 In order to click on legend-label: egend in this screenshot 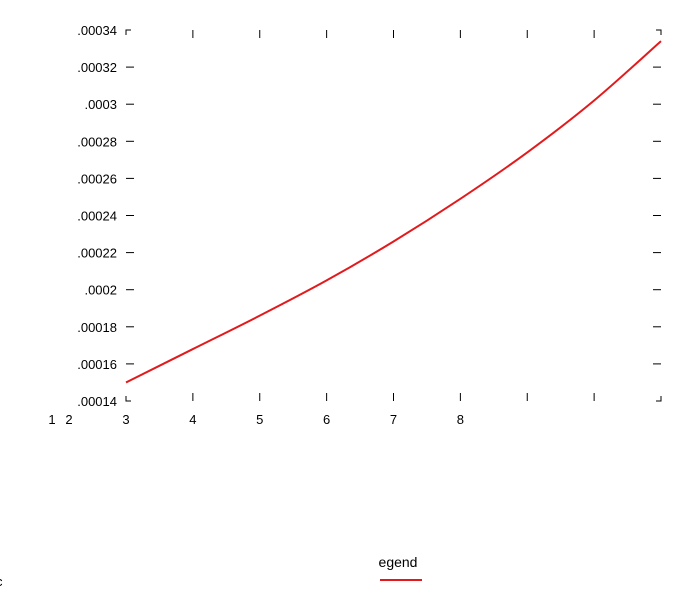, I will do `click(398, 562)`.